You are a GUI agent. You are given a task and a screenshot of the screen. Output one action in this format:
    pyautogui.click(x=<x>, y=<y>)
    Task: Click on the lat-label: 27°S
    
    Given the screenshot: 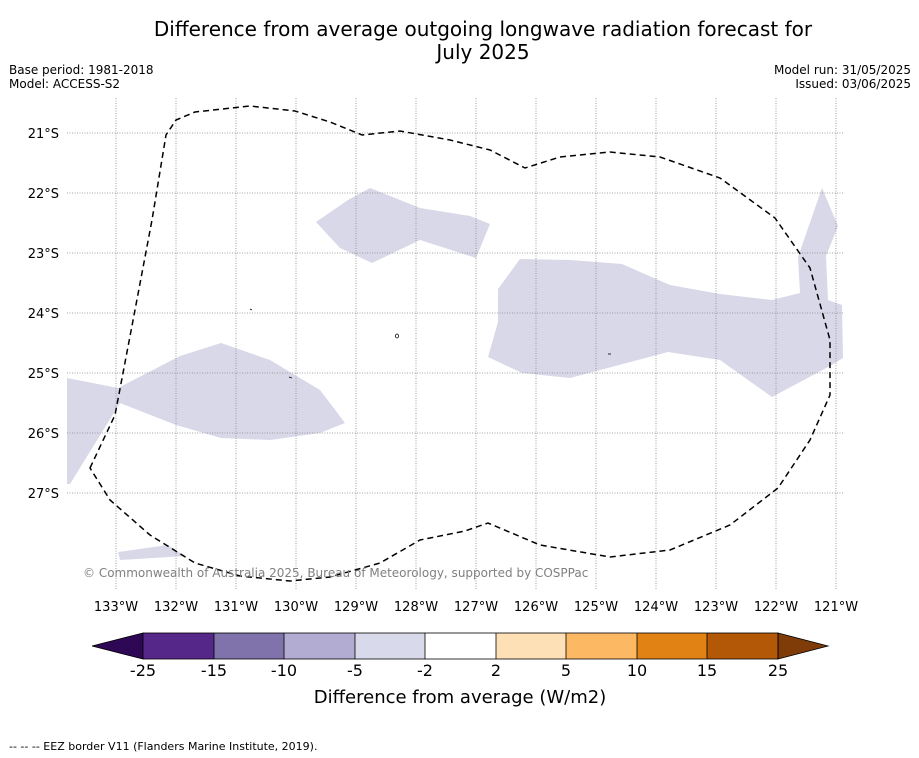 What is the action you would take?
    pyautogui.click(x=43, y=494)
    